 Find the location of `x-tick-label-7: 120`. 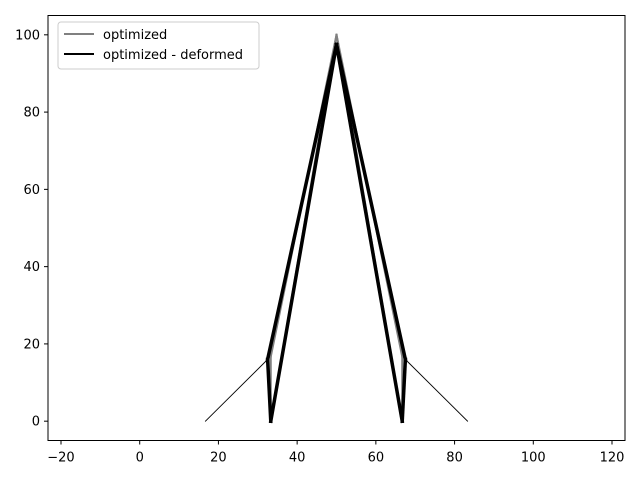

x-tick-label-7: 120 is located at coordinates (612, 458).